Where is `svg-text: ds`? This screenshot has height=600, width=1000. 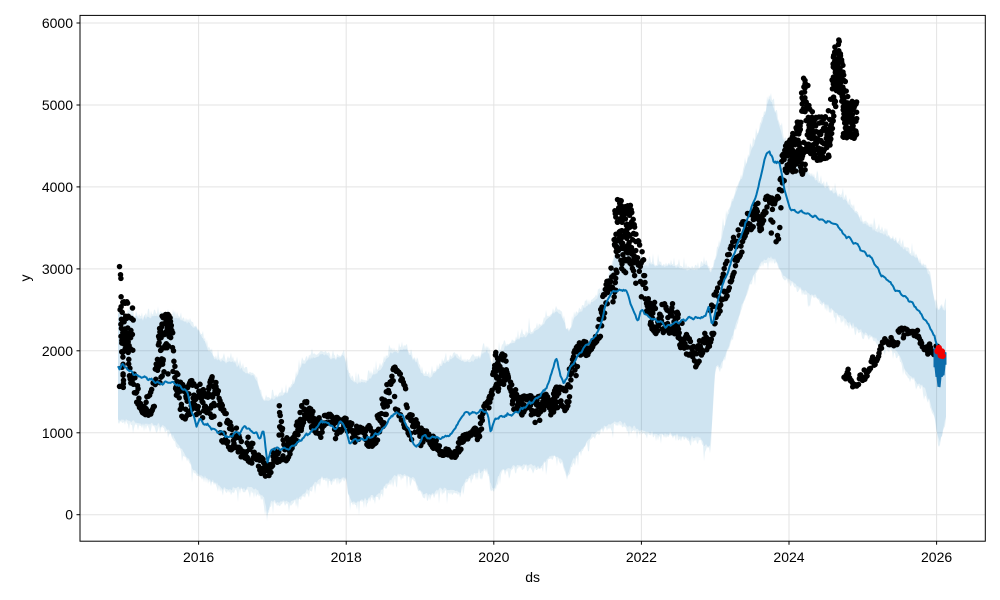 svg-text: ds is located at coordinates (532, 577).